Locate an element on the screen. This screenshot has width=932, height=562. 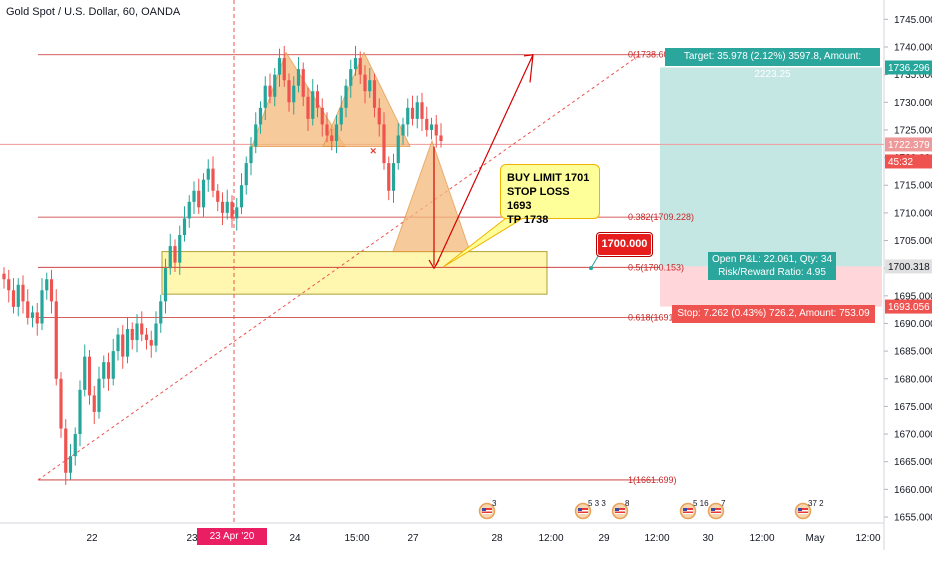
price-axis-tag-label: 45:32 is located at coordinates (900, 162).